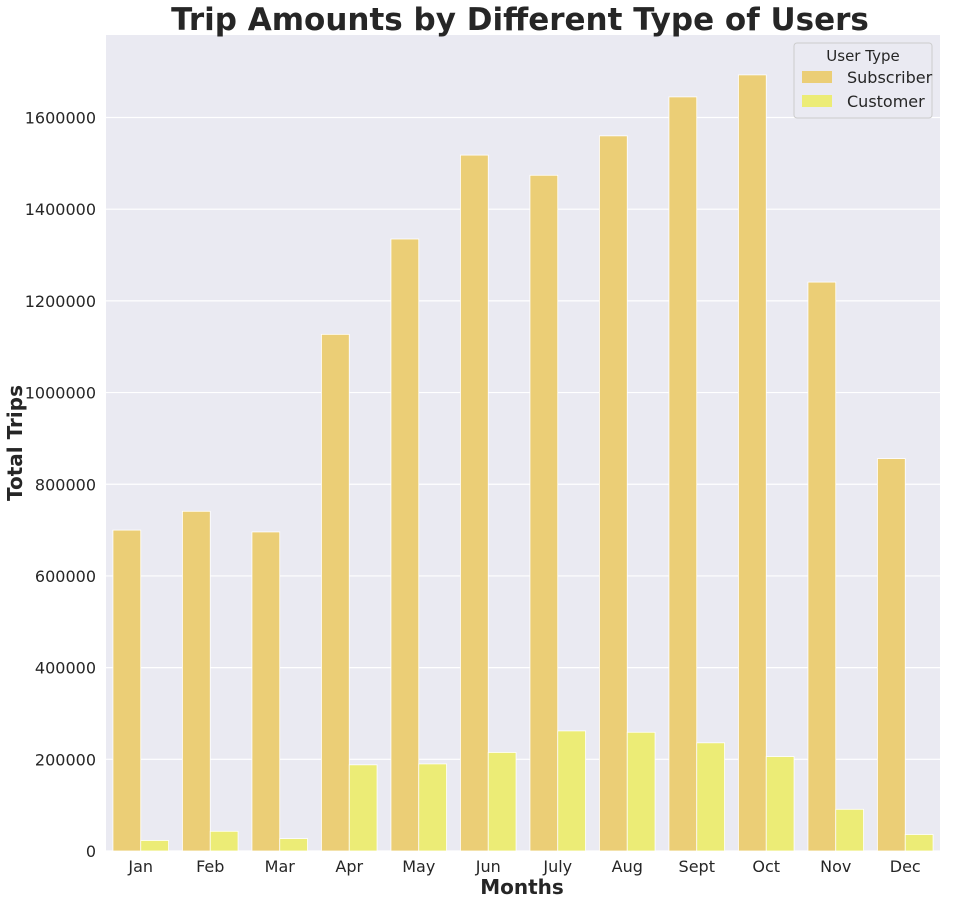 This screenshot has height=909, width=953. Describe the element at coordinates (60, 118) in the screenshot. I see `y-tick-label: 1600000` at that location.